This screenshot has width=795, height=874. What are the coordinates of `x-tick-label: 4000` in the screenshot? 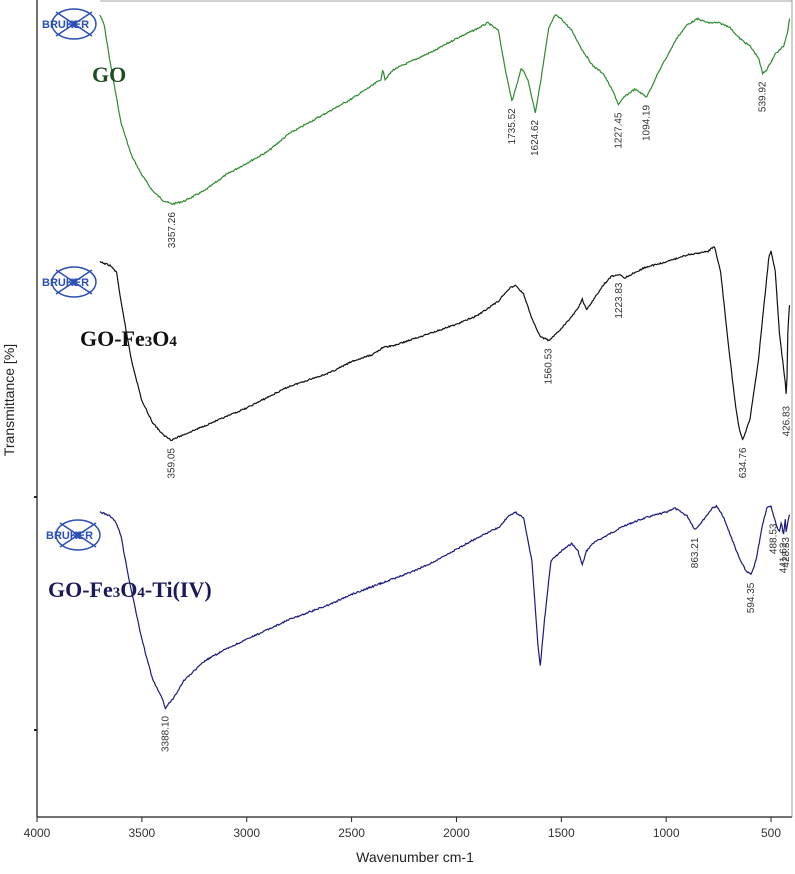 It's located at (37, 833).